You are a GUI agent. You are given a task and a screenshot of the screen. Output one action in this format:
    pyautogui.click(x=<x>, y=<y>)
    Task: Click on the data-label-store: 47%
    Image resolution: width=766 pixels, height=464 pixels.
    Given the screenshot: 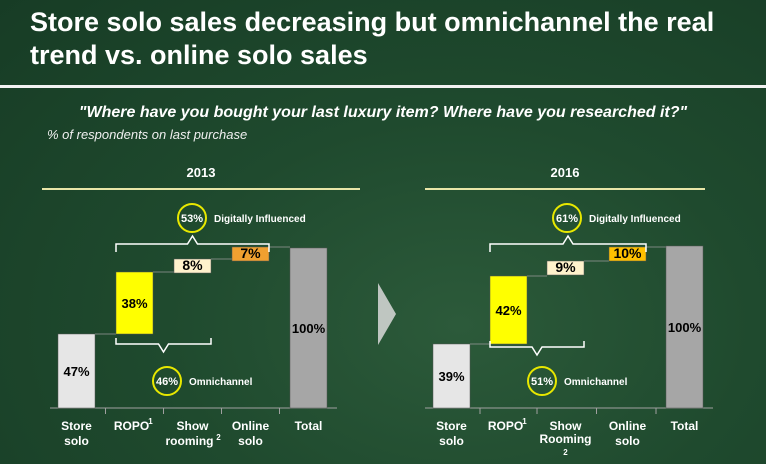 What is the action you would take?
    pyautogui.click(x=76, y=371)
    